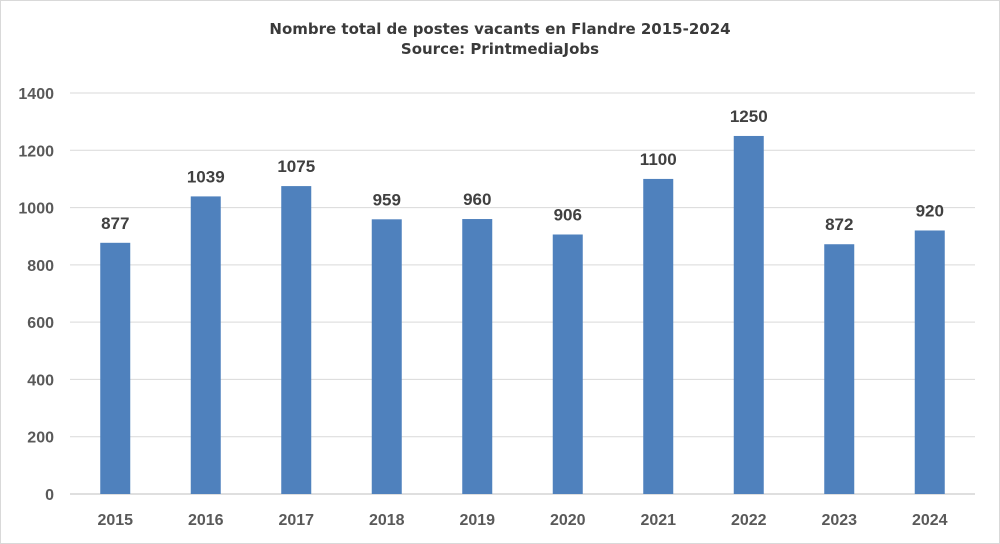 The width and height of the screenshot is (1000, 544). What do you see at coordinates (477, 199) in the screenshot?
I see `data-label: 960` at bounding box center [477, 199].